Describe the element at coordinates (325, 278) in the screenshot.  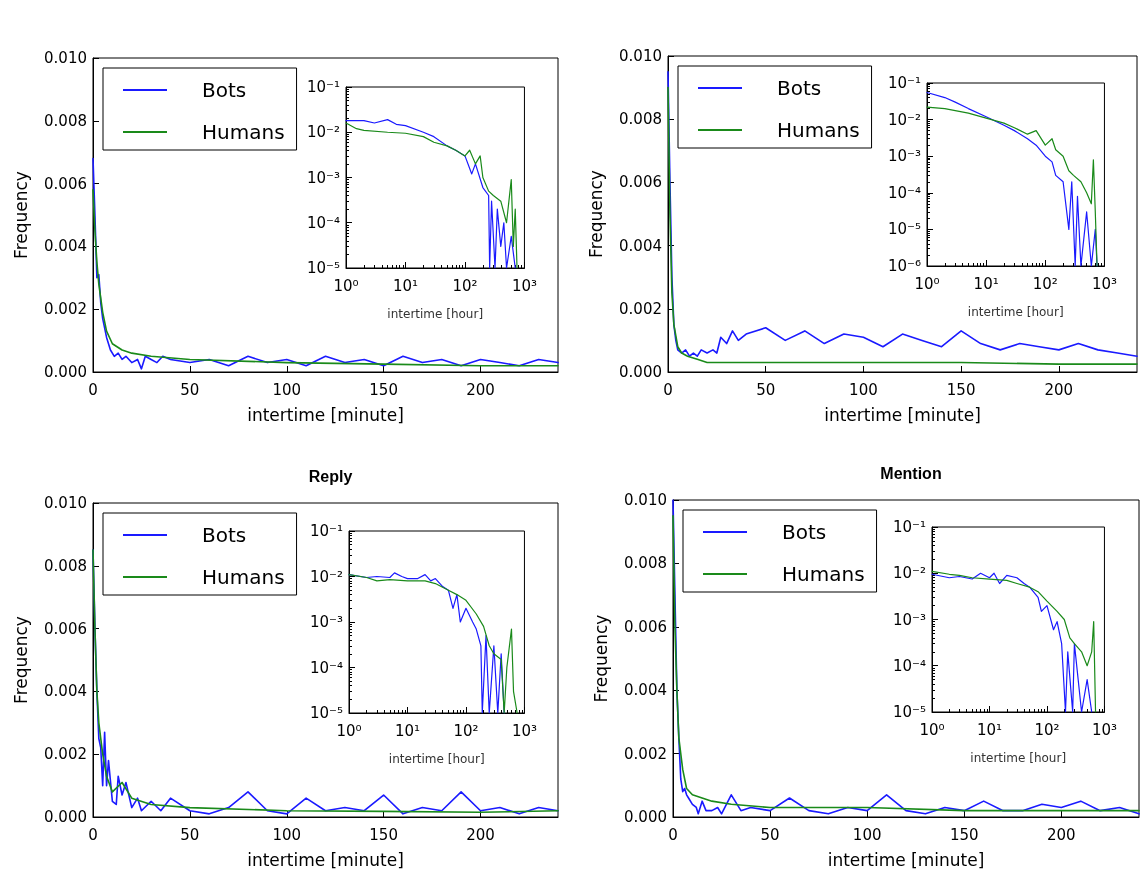
I see `line-series` at that location.